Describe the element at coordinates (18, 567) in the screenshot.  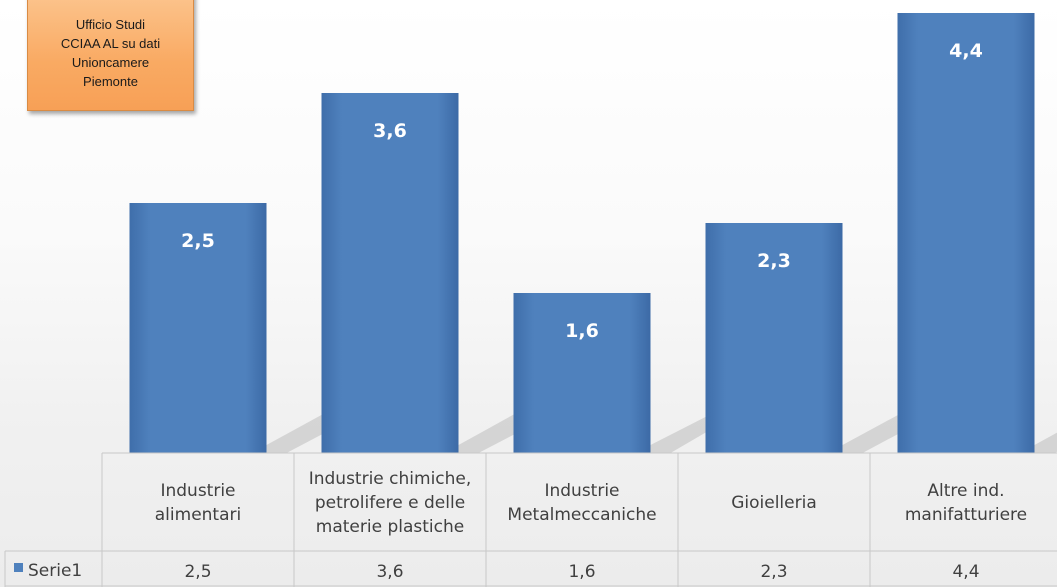
I see `legend-key-icon` at that location.